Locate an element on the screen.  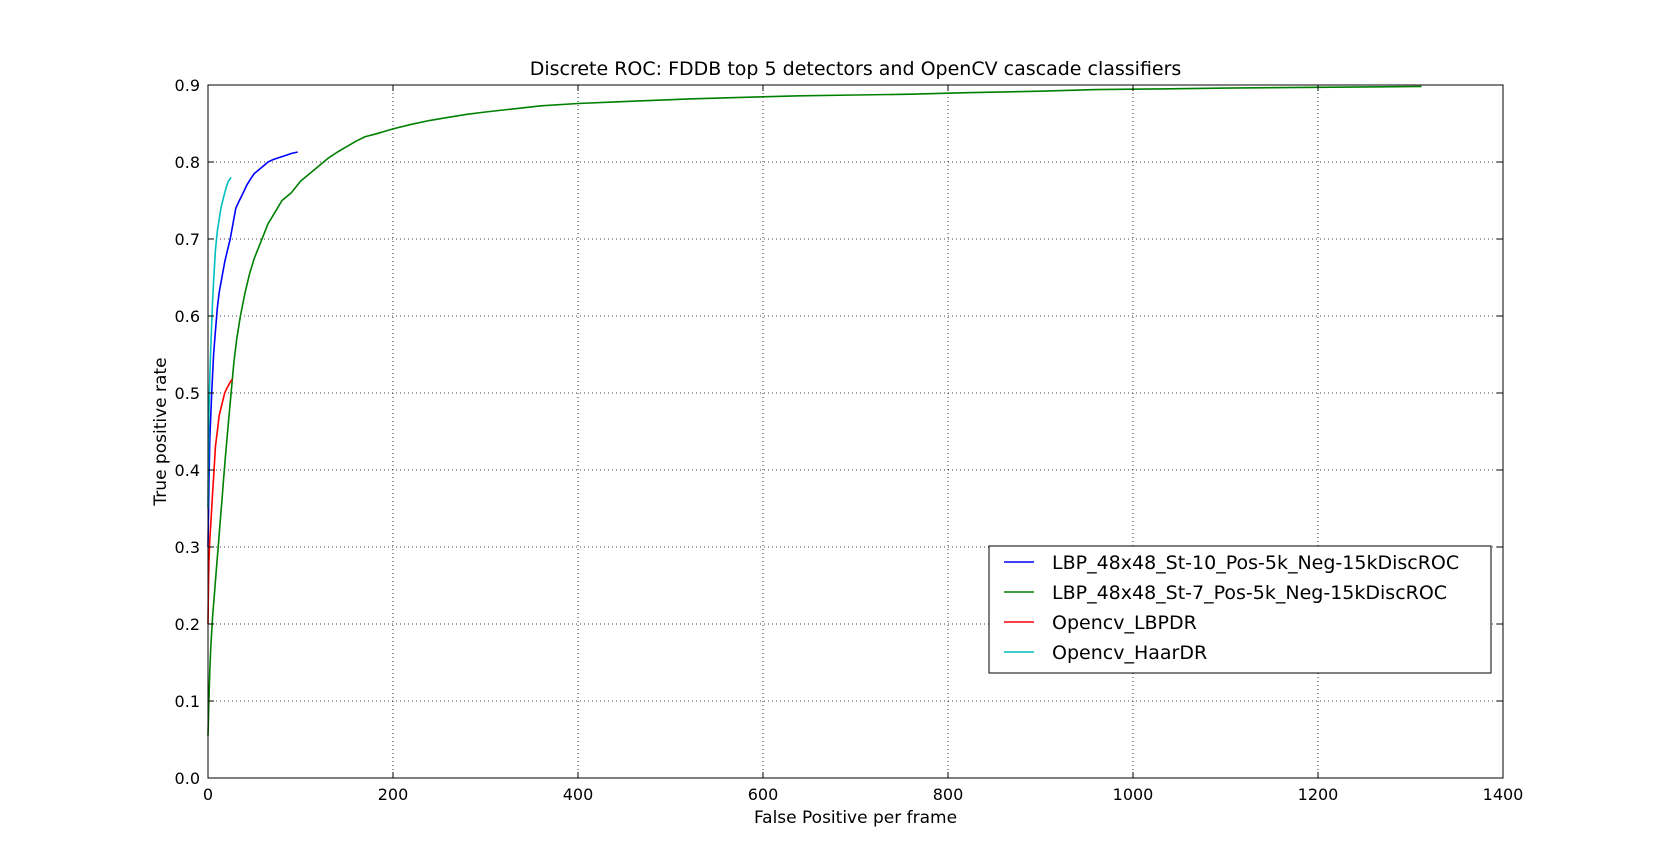
y-tick-label: 0.7 is located at coordinates (187, 239).